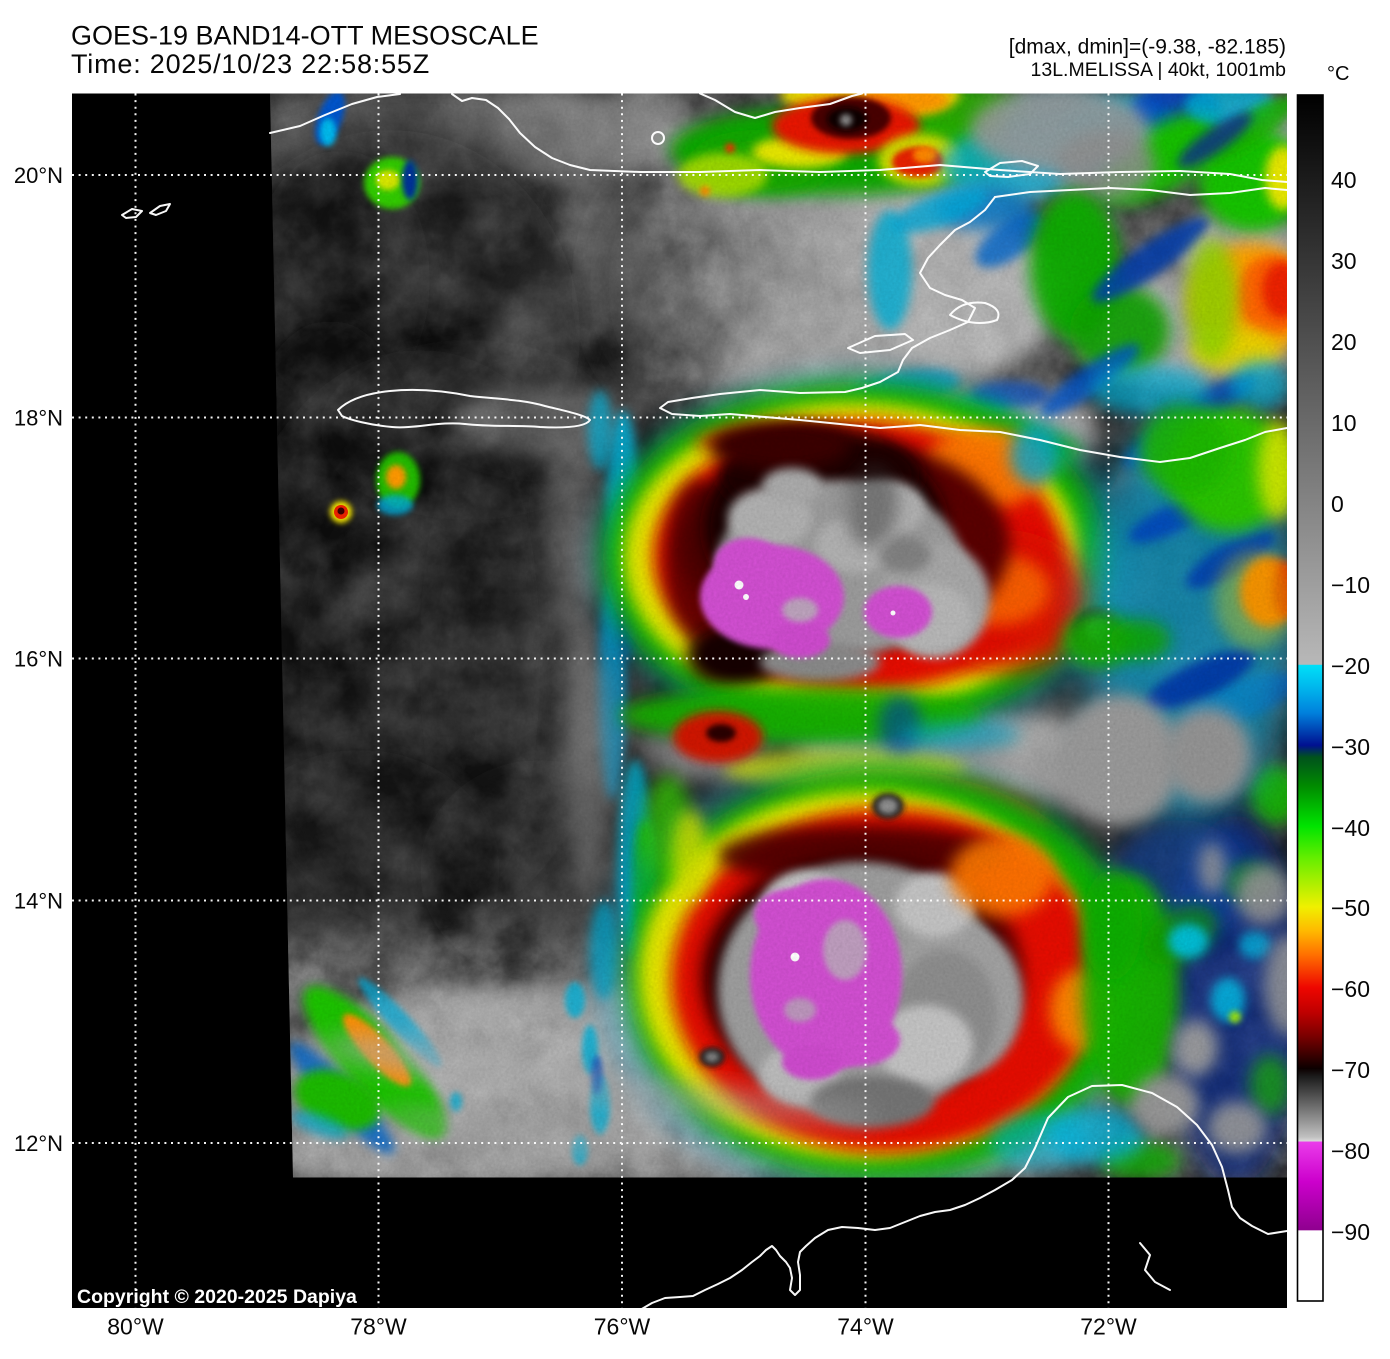  Describe the element at coordinates (622, 1327) in the screenshot. I see `svg-text: 76°W` at that location.